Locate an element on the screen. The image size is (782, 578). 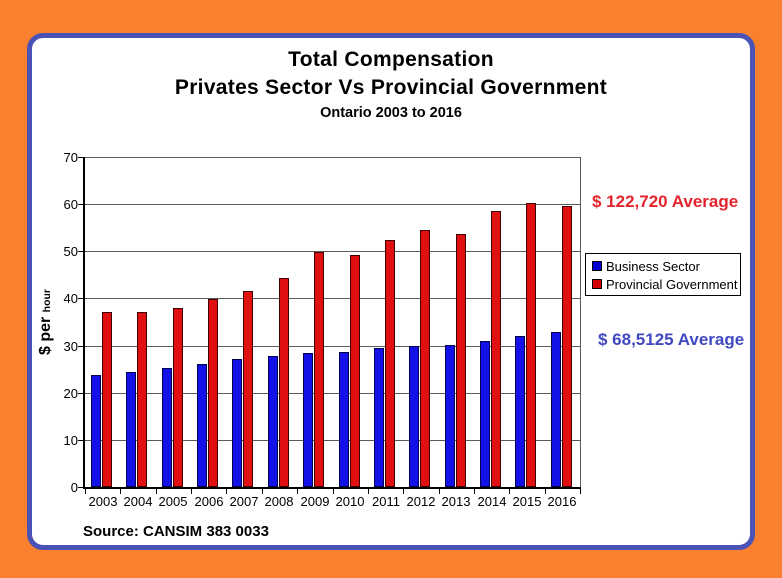
x-tick-label-2006: 2006 is located at coordinates (209, 501).